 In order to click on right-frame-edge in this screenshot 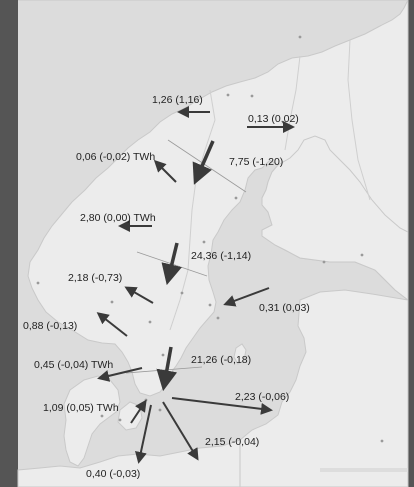, I will do `click(411, 243)`.